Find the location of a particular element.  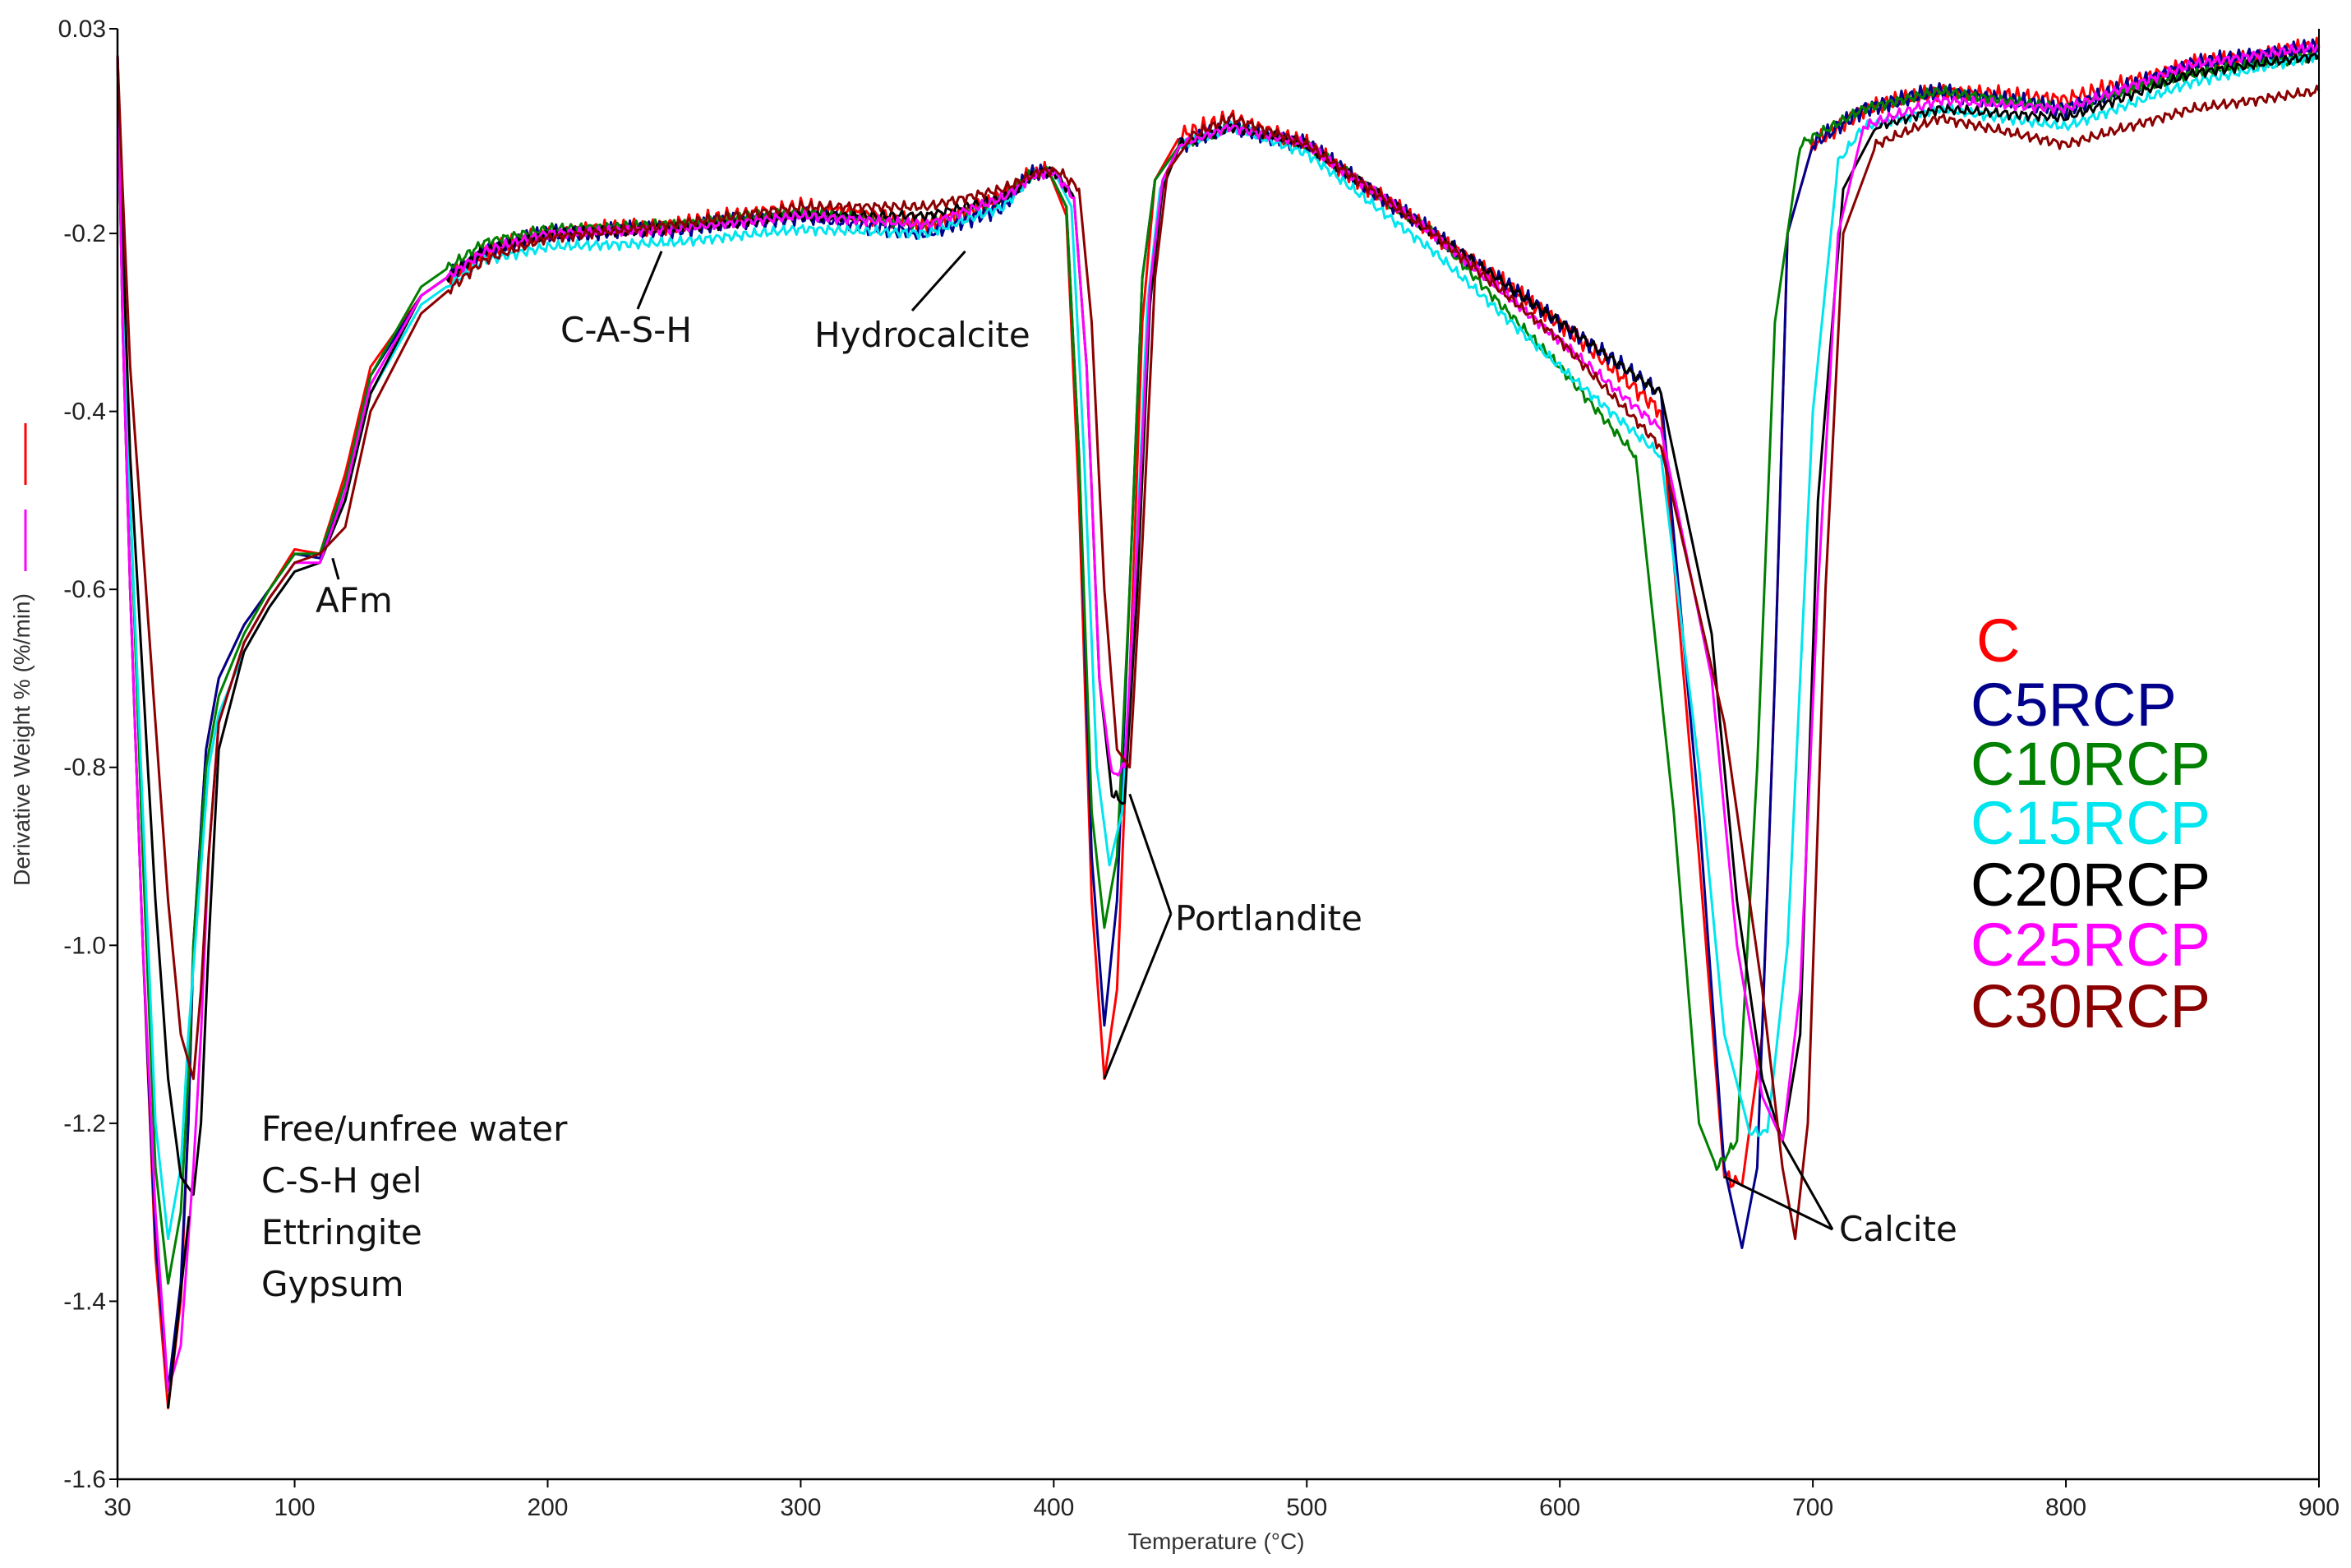

annotation-cash: C-A-S-H is located at coordinates (626, 300).